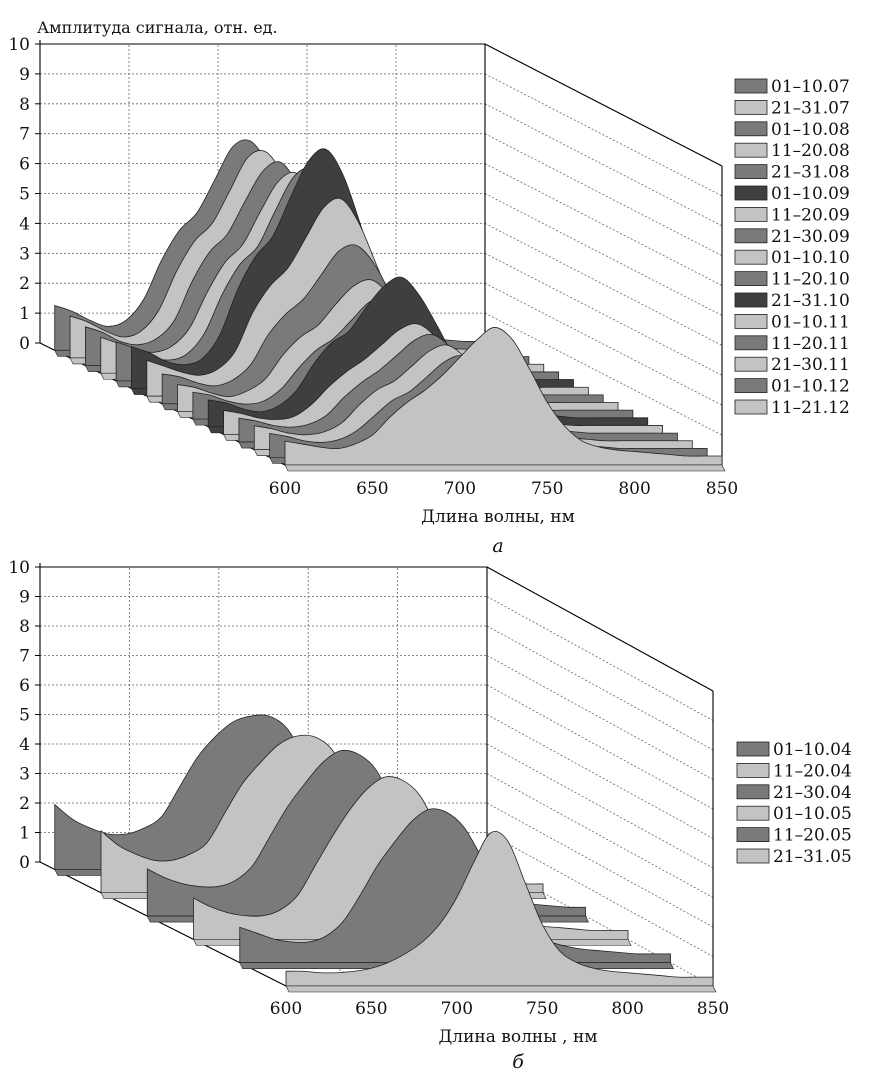 Image resolution: width=877 pixels, height=1079 pixels. What do you see at coordinates (810, 194) in the screenshot?
I see `legend-label: 01–10.09` at bounding box center [810, 194].